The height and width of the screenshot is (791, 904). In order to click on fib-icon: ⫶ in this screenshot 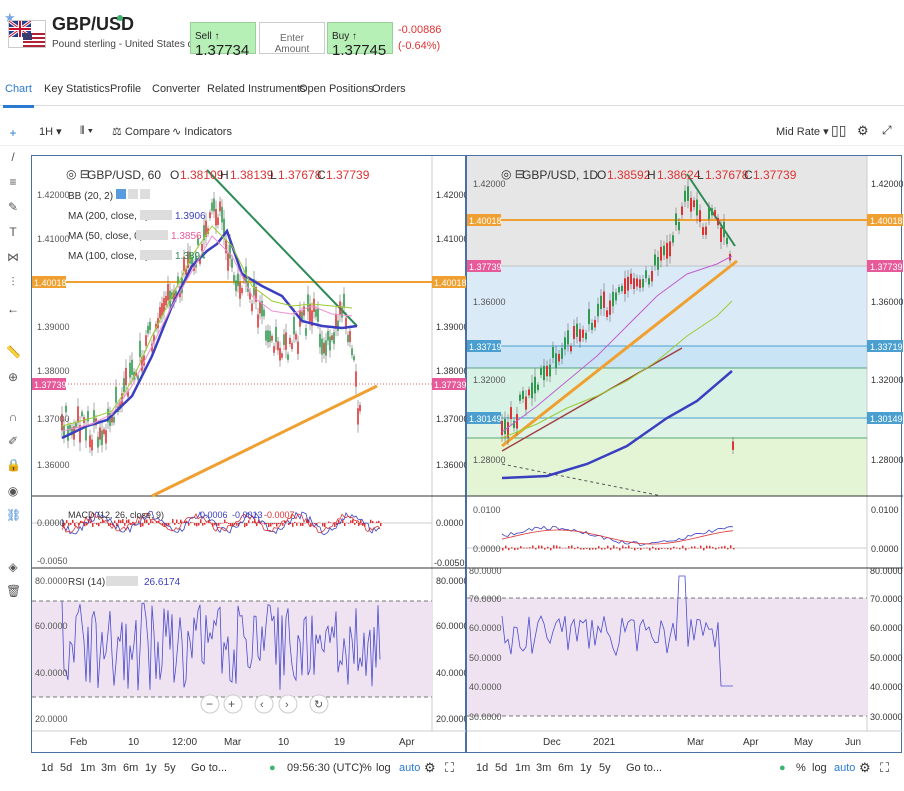, I will do `click(13, 282)`.